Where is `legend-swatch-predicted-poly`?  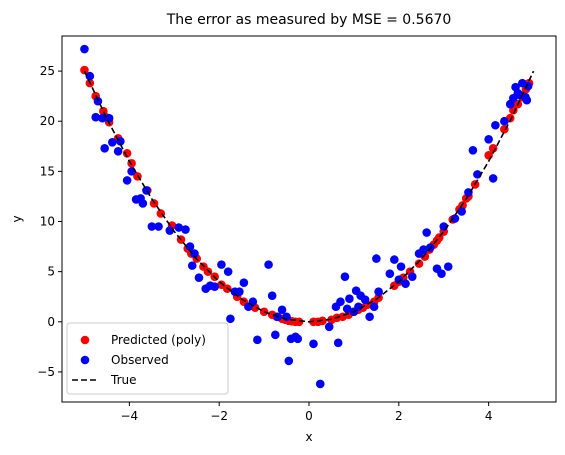 legend-swatch-predicted-poly is located at coordinates (85, 340).